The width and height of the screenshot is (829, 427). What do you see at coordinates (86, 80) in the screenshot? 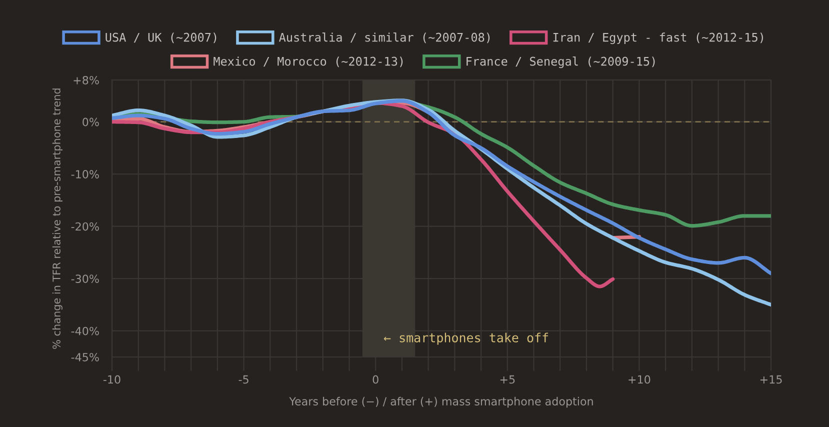
I see `y-tick-label: +8%` at bounding box center [86, 80].